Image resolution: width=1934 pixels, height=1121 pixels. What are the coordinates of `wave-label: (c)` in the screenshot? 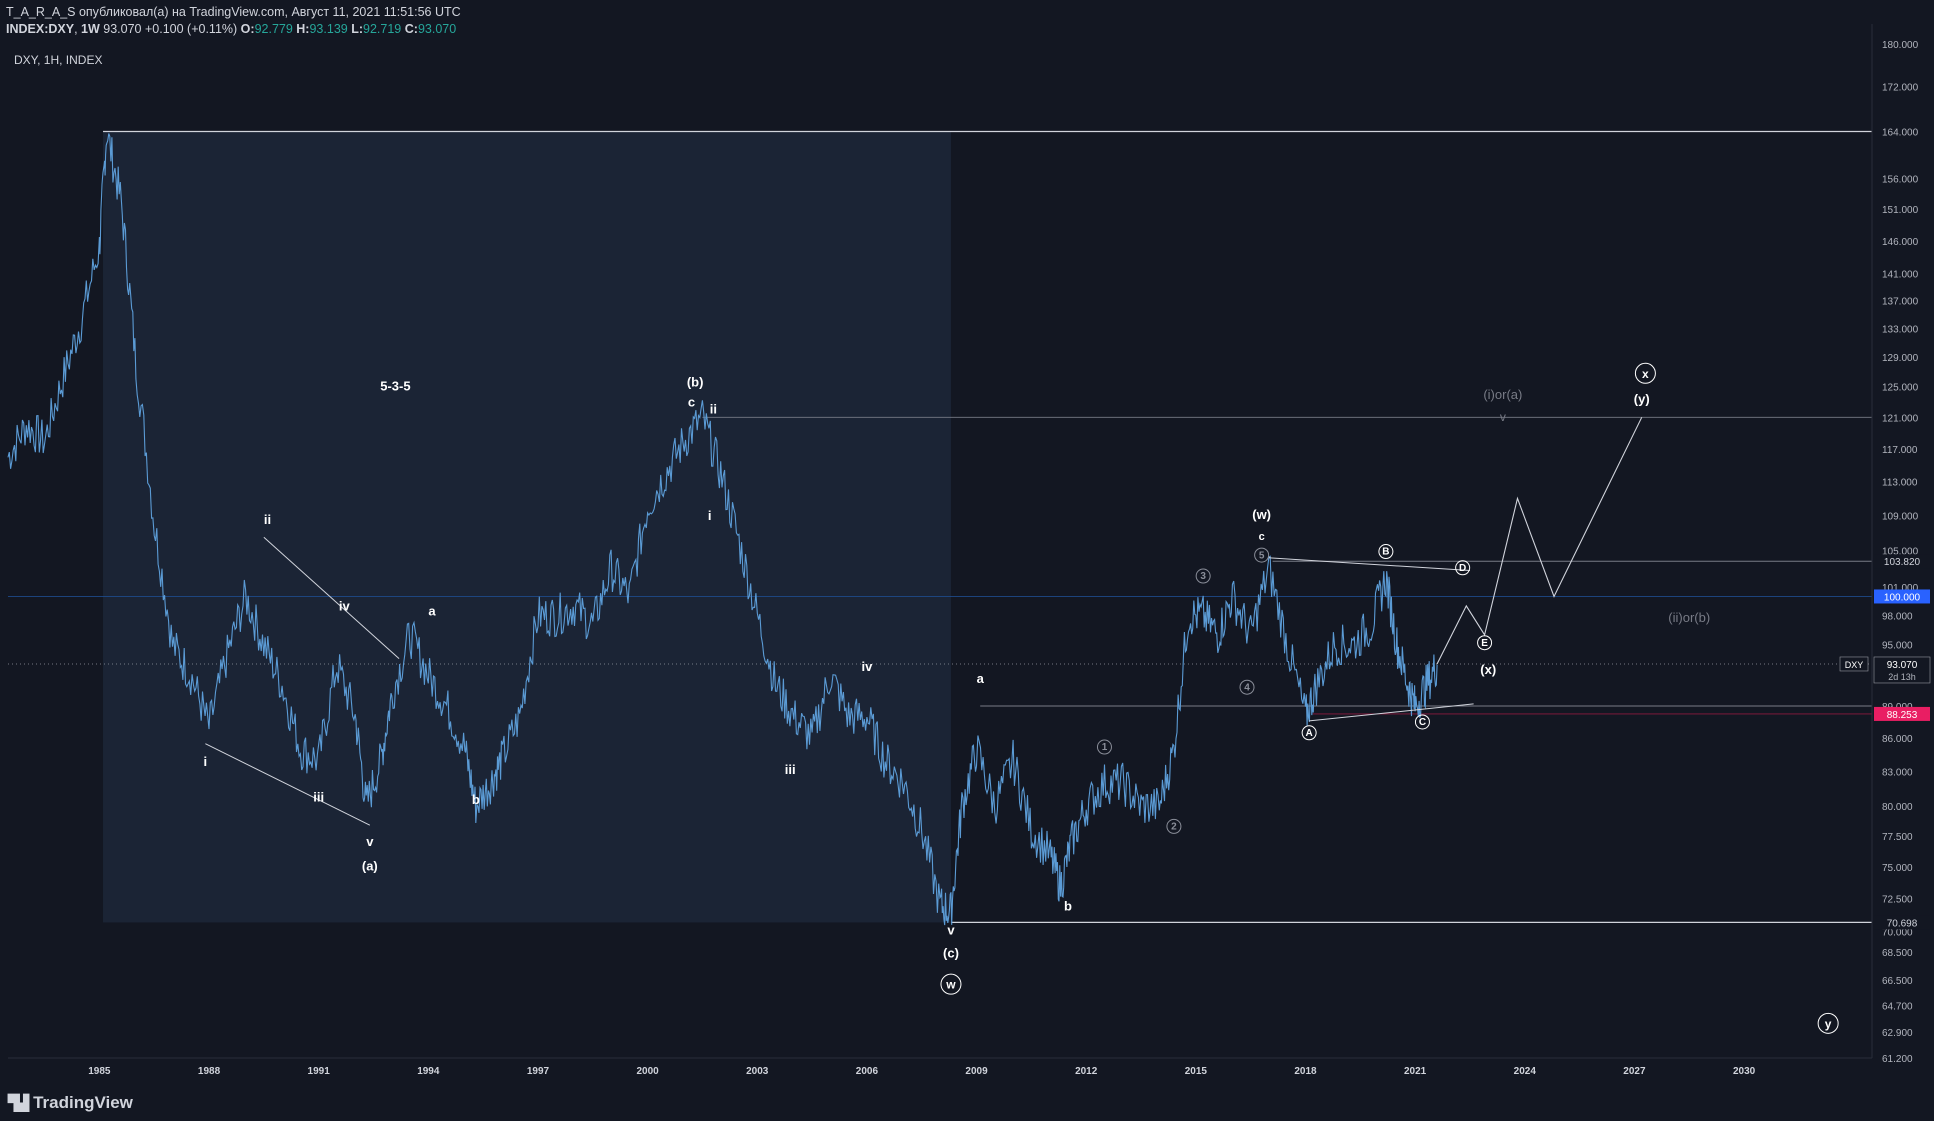 It's located at (951, 953).